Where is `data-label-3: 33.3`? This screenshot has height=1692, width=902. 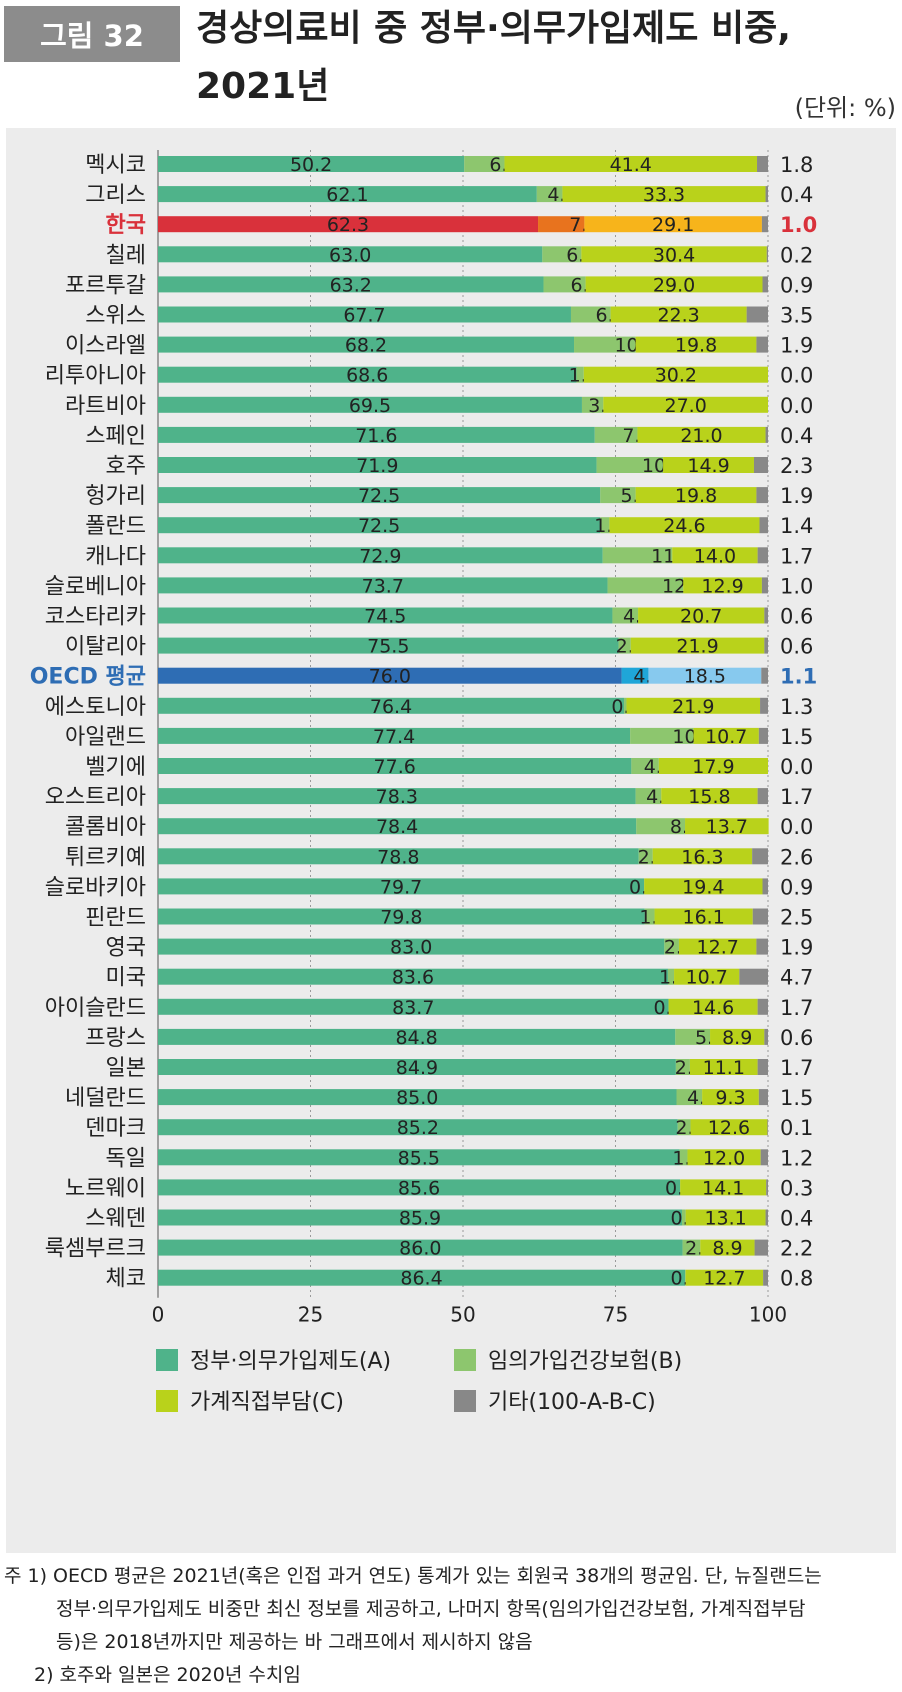 data-label-3: 33.3 is located at coordinates (664, 195).